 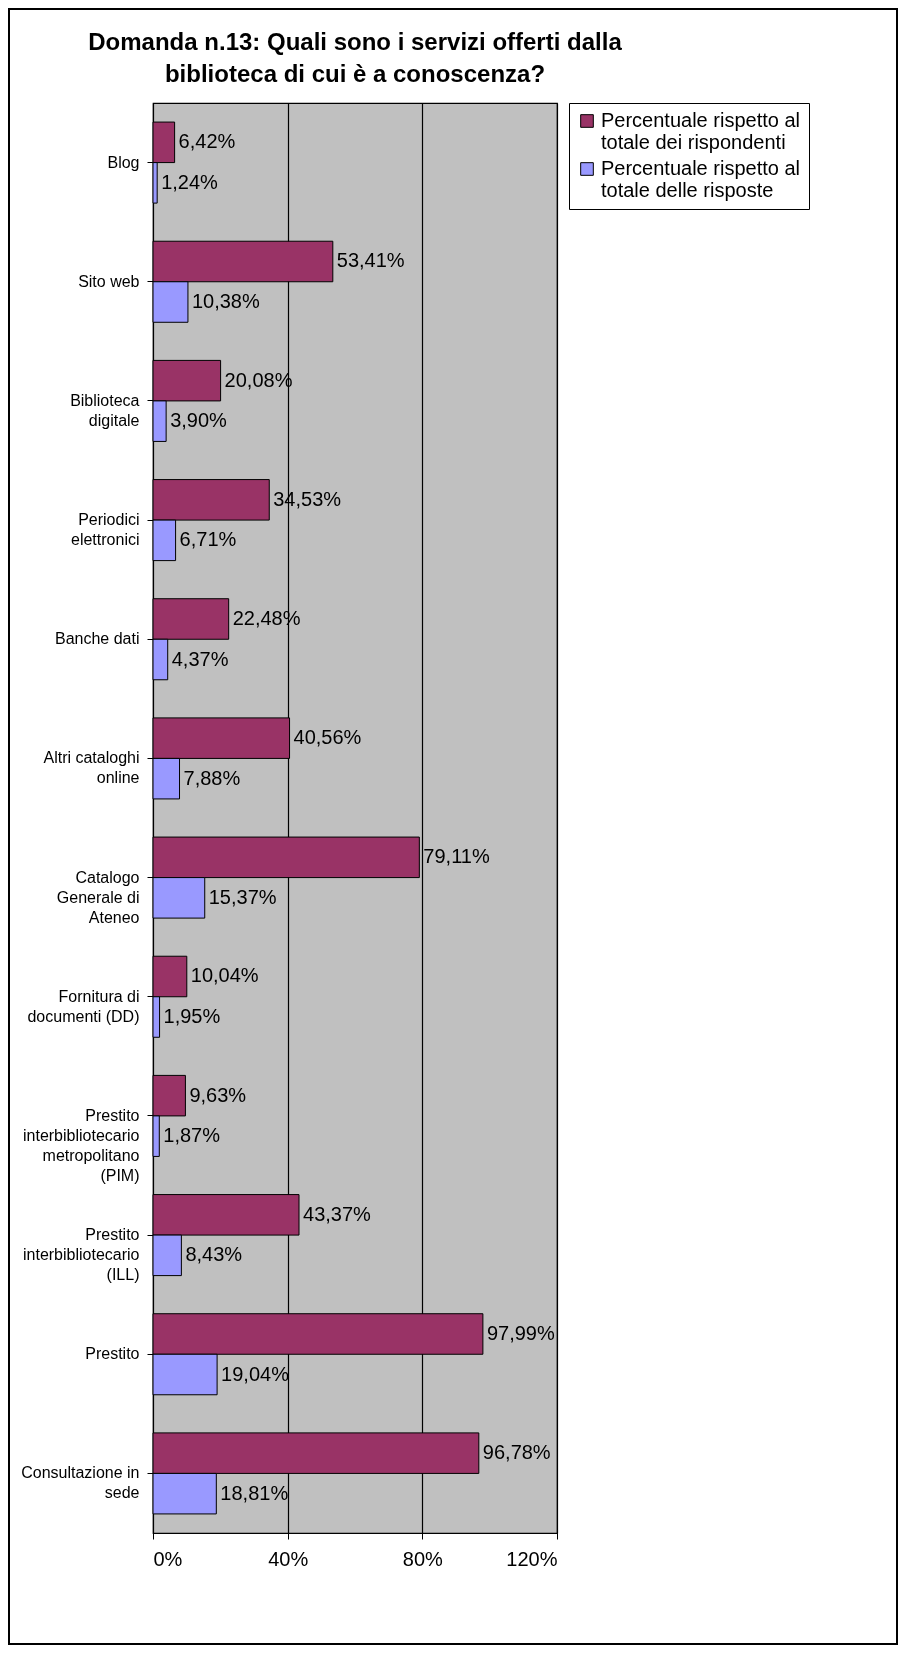 What do you see at coordinates (105, 410) in the screenshot?
I see `y-tick-label: Biblioteca digitale` at bounding box center [105, 410].